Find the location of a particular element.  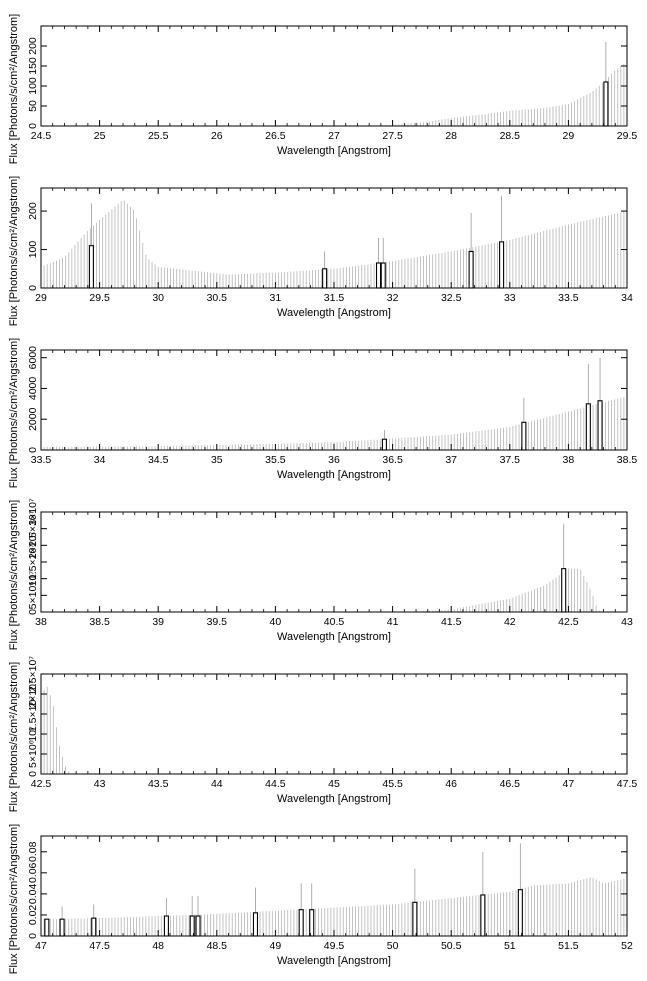

x-tick-label: 35.5 is located at coordinates (275, 460).